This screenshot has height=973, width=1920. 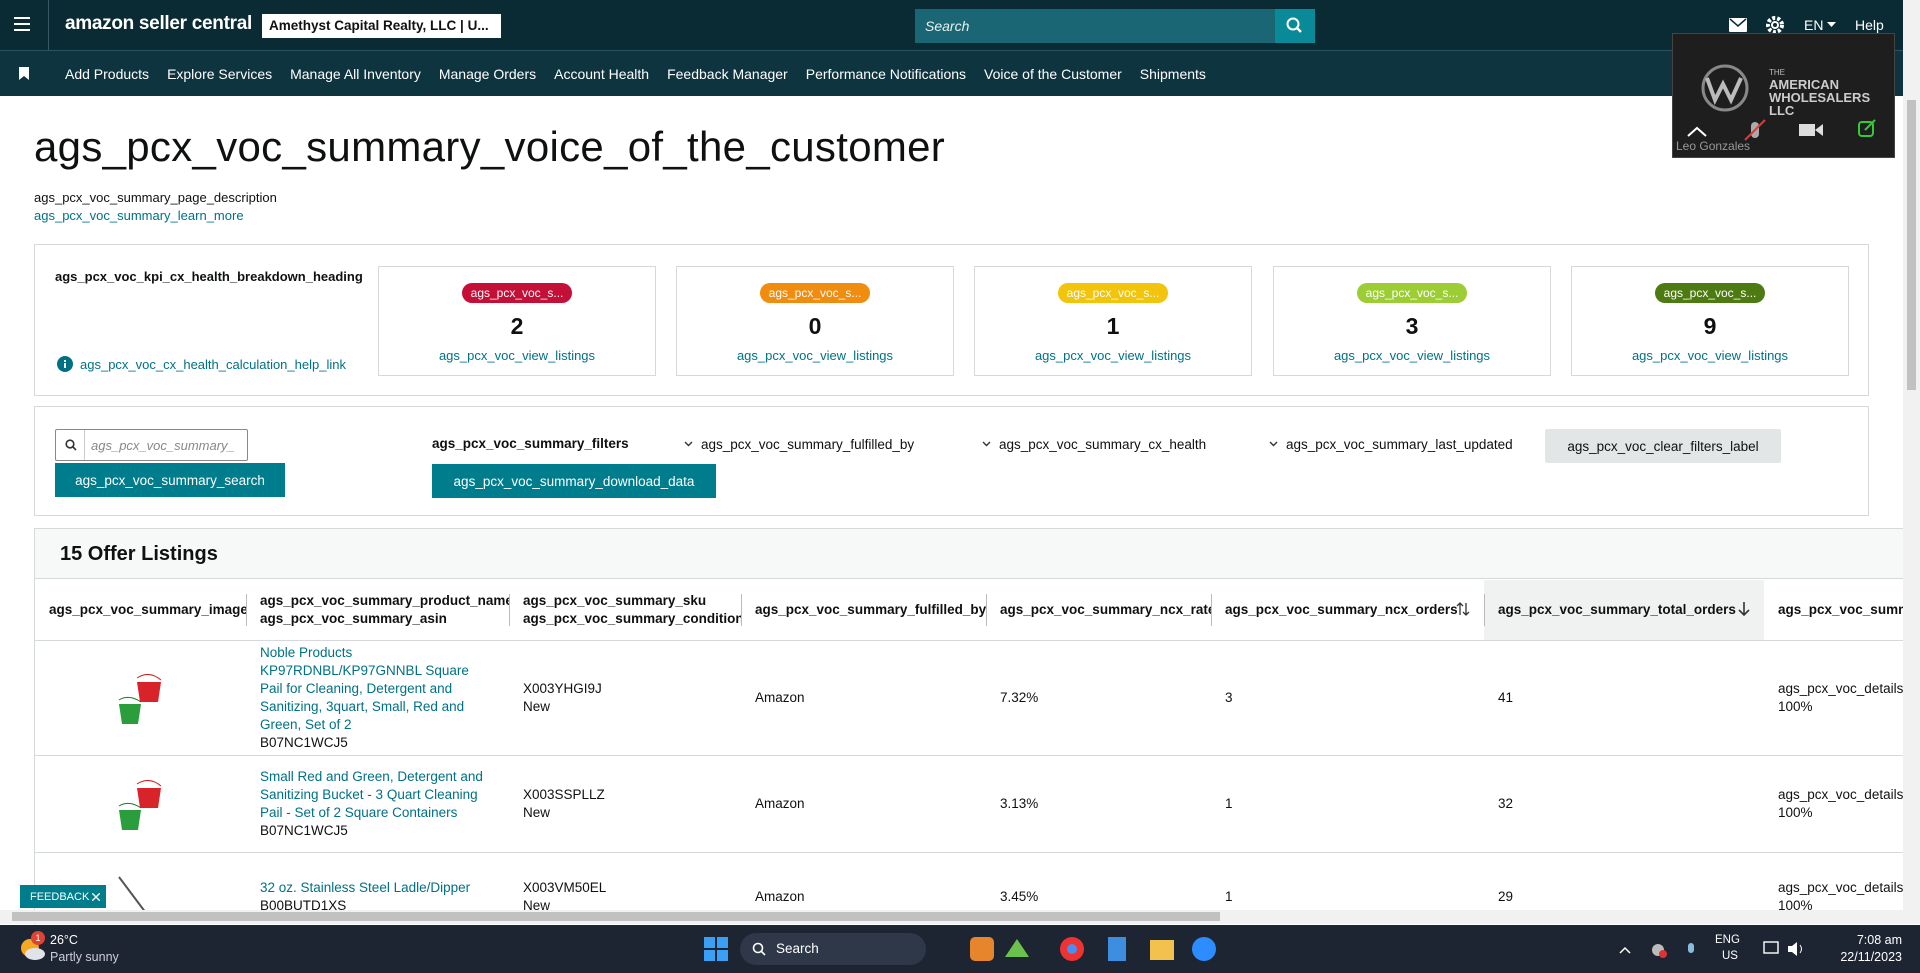 What do you see at coordinates (1506, 803) in the screenshot?
I see `total-orders: 32` at bounding box center [1506, 803].